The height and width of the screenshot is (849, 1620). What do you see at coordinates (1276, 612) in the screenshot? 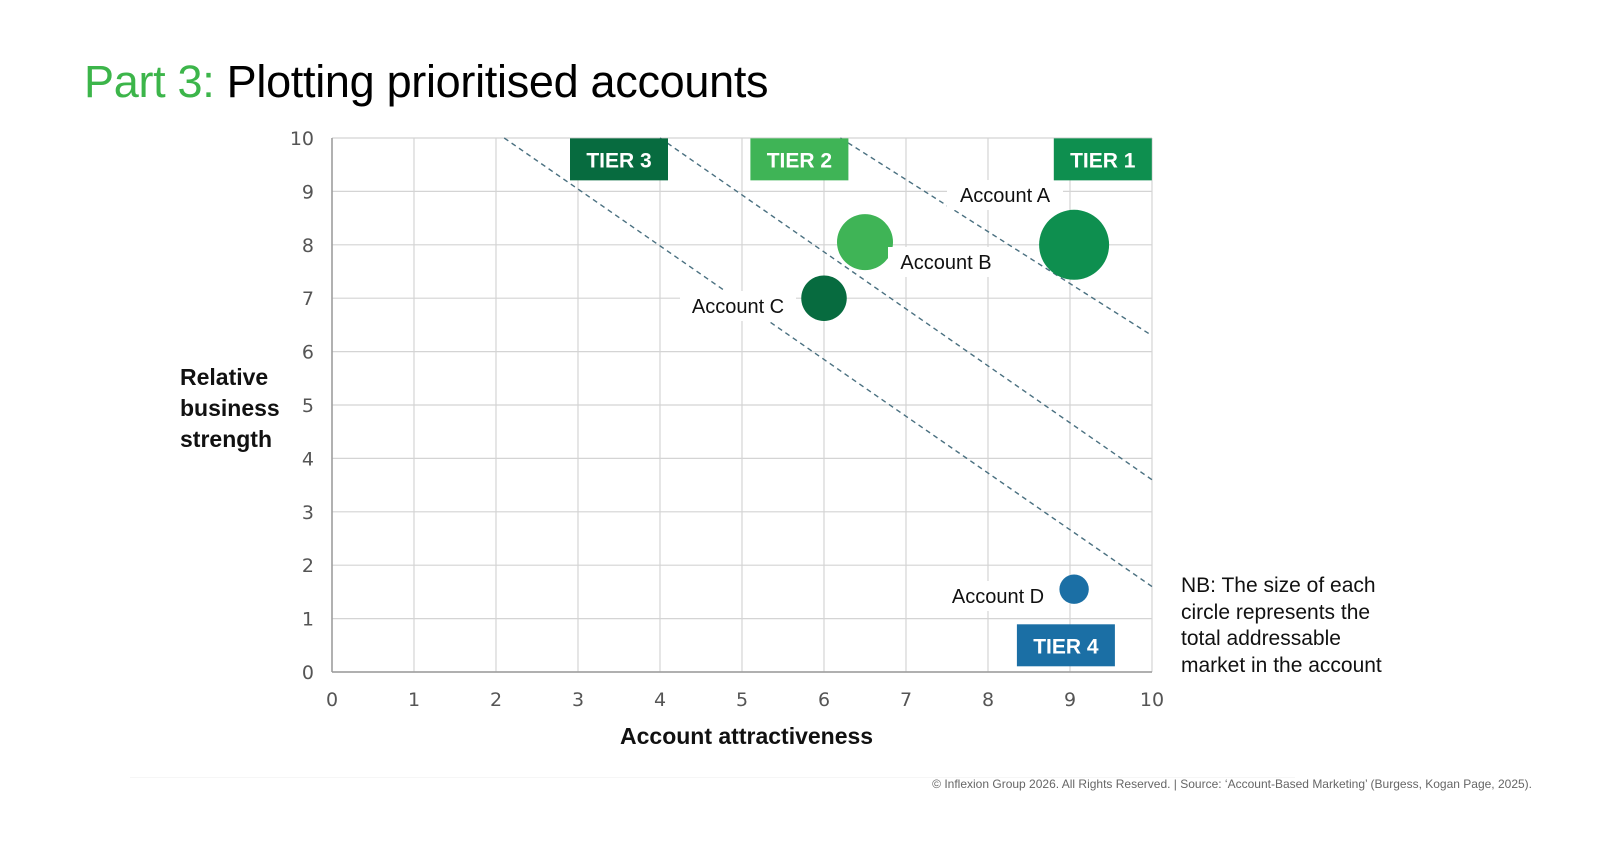
I see `note-line: circle represents the` at bounding box center [1276, 612].